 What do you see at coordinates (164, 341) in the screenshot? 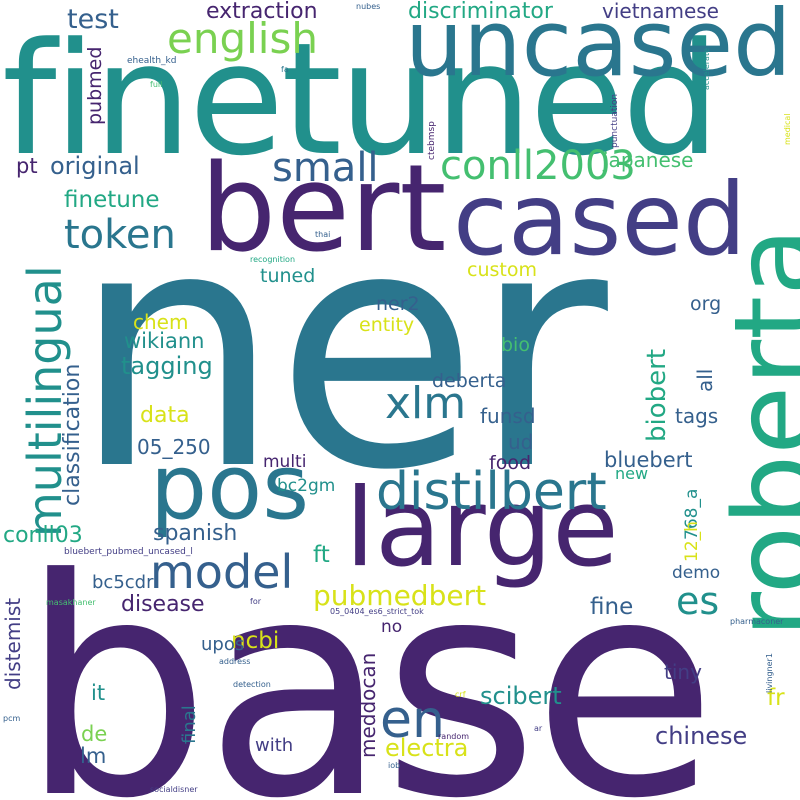
I see `word-wikiann: wikiann` at bounding box center [164, 341].